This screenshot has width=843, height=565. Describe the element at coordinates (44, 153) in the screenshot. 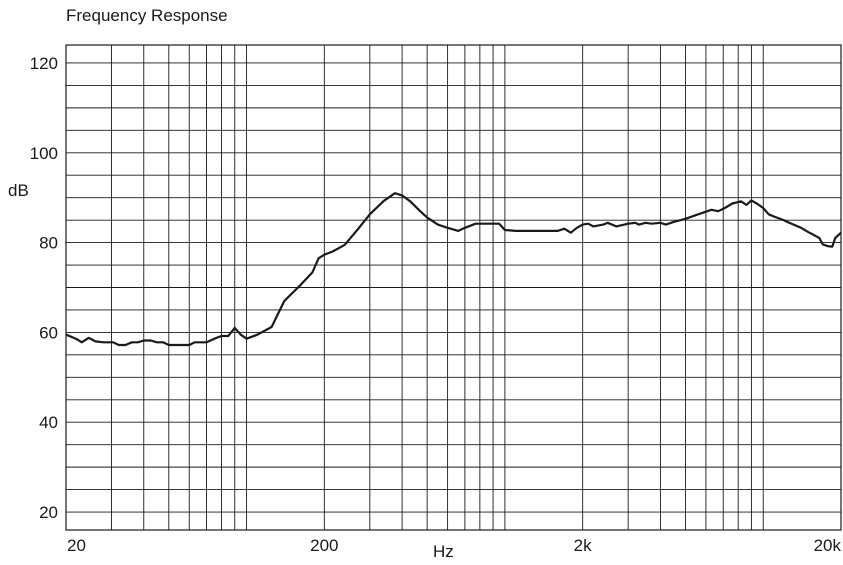

I see `y-tick-label: 100` at that location.